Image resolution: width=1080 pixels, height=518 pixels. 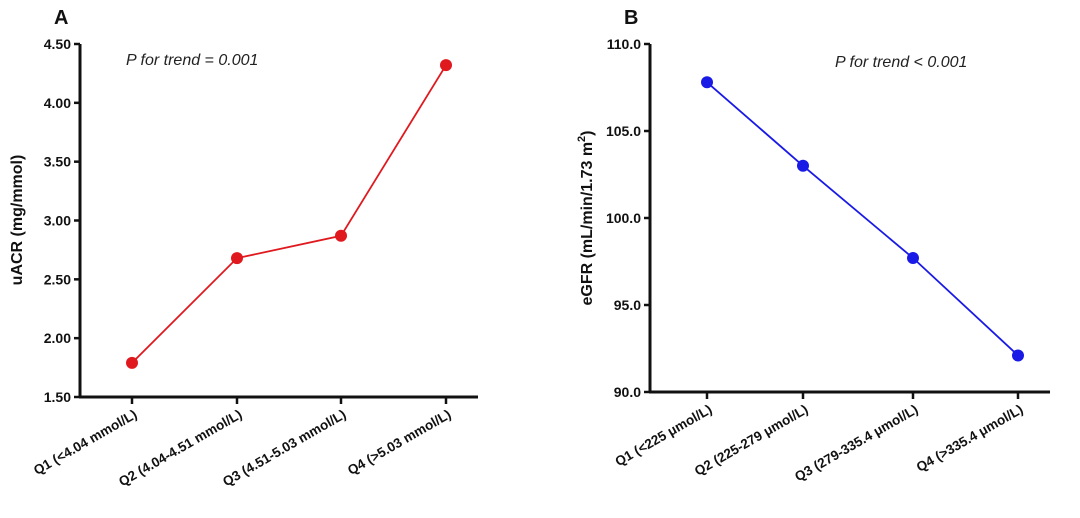 What do you see at coordinates (587, 224) in the screenshot?
I see `y-axis-label-b-main: eGFR (mL/min/1.73 m` at bounding box center [587, 224].